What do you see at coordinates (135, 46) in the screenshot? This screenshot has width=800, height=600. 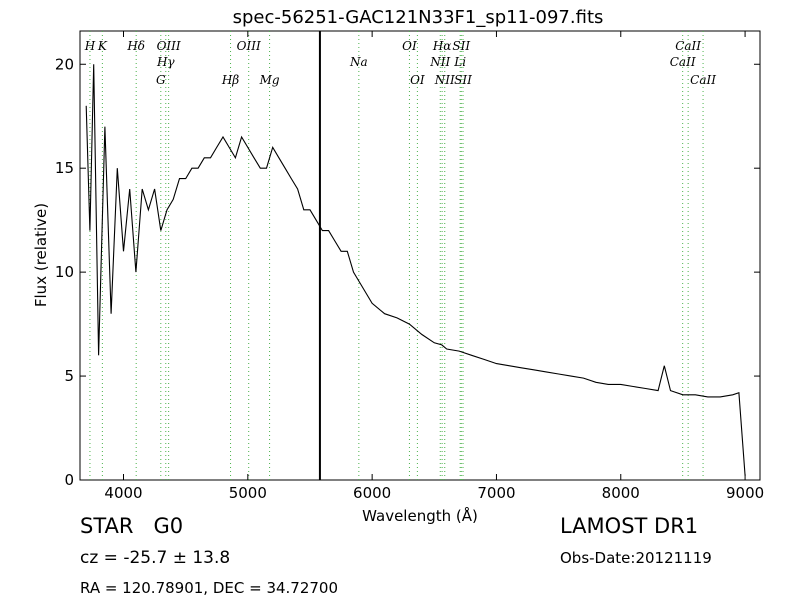 I see `line-label: Hδ` at bounding box center [135, 46].